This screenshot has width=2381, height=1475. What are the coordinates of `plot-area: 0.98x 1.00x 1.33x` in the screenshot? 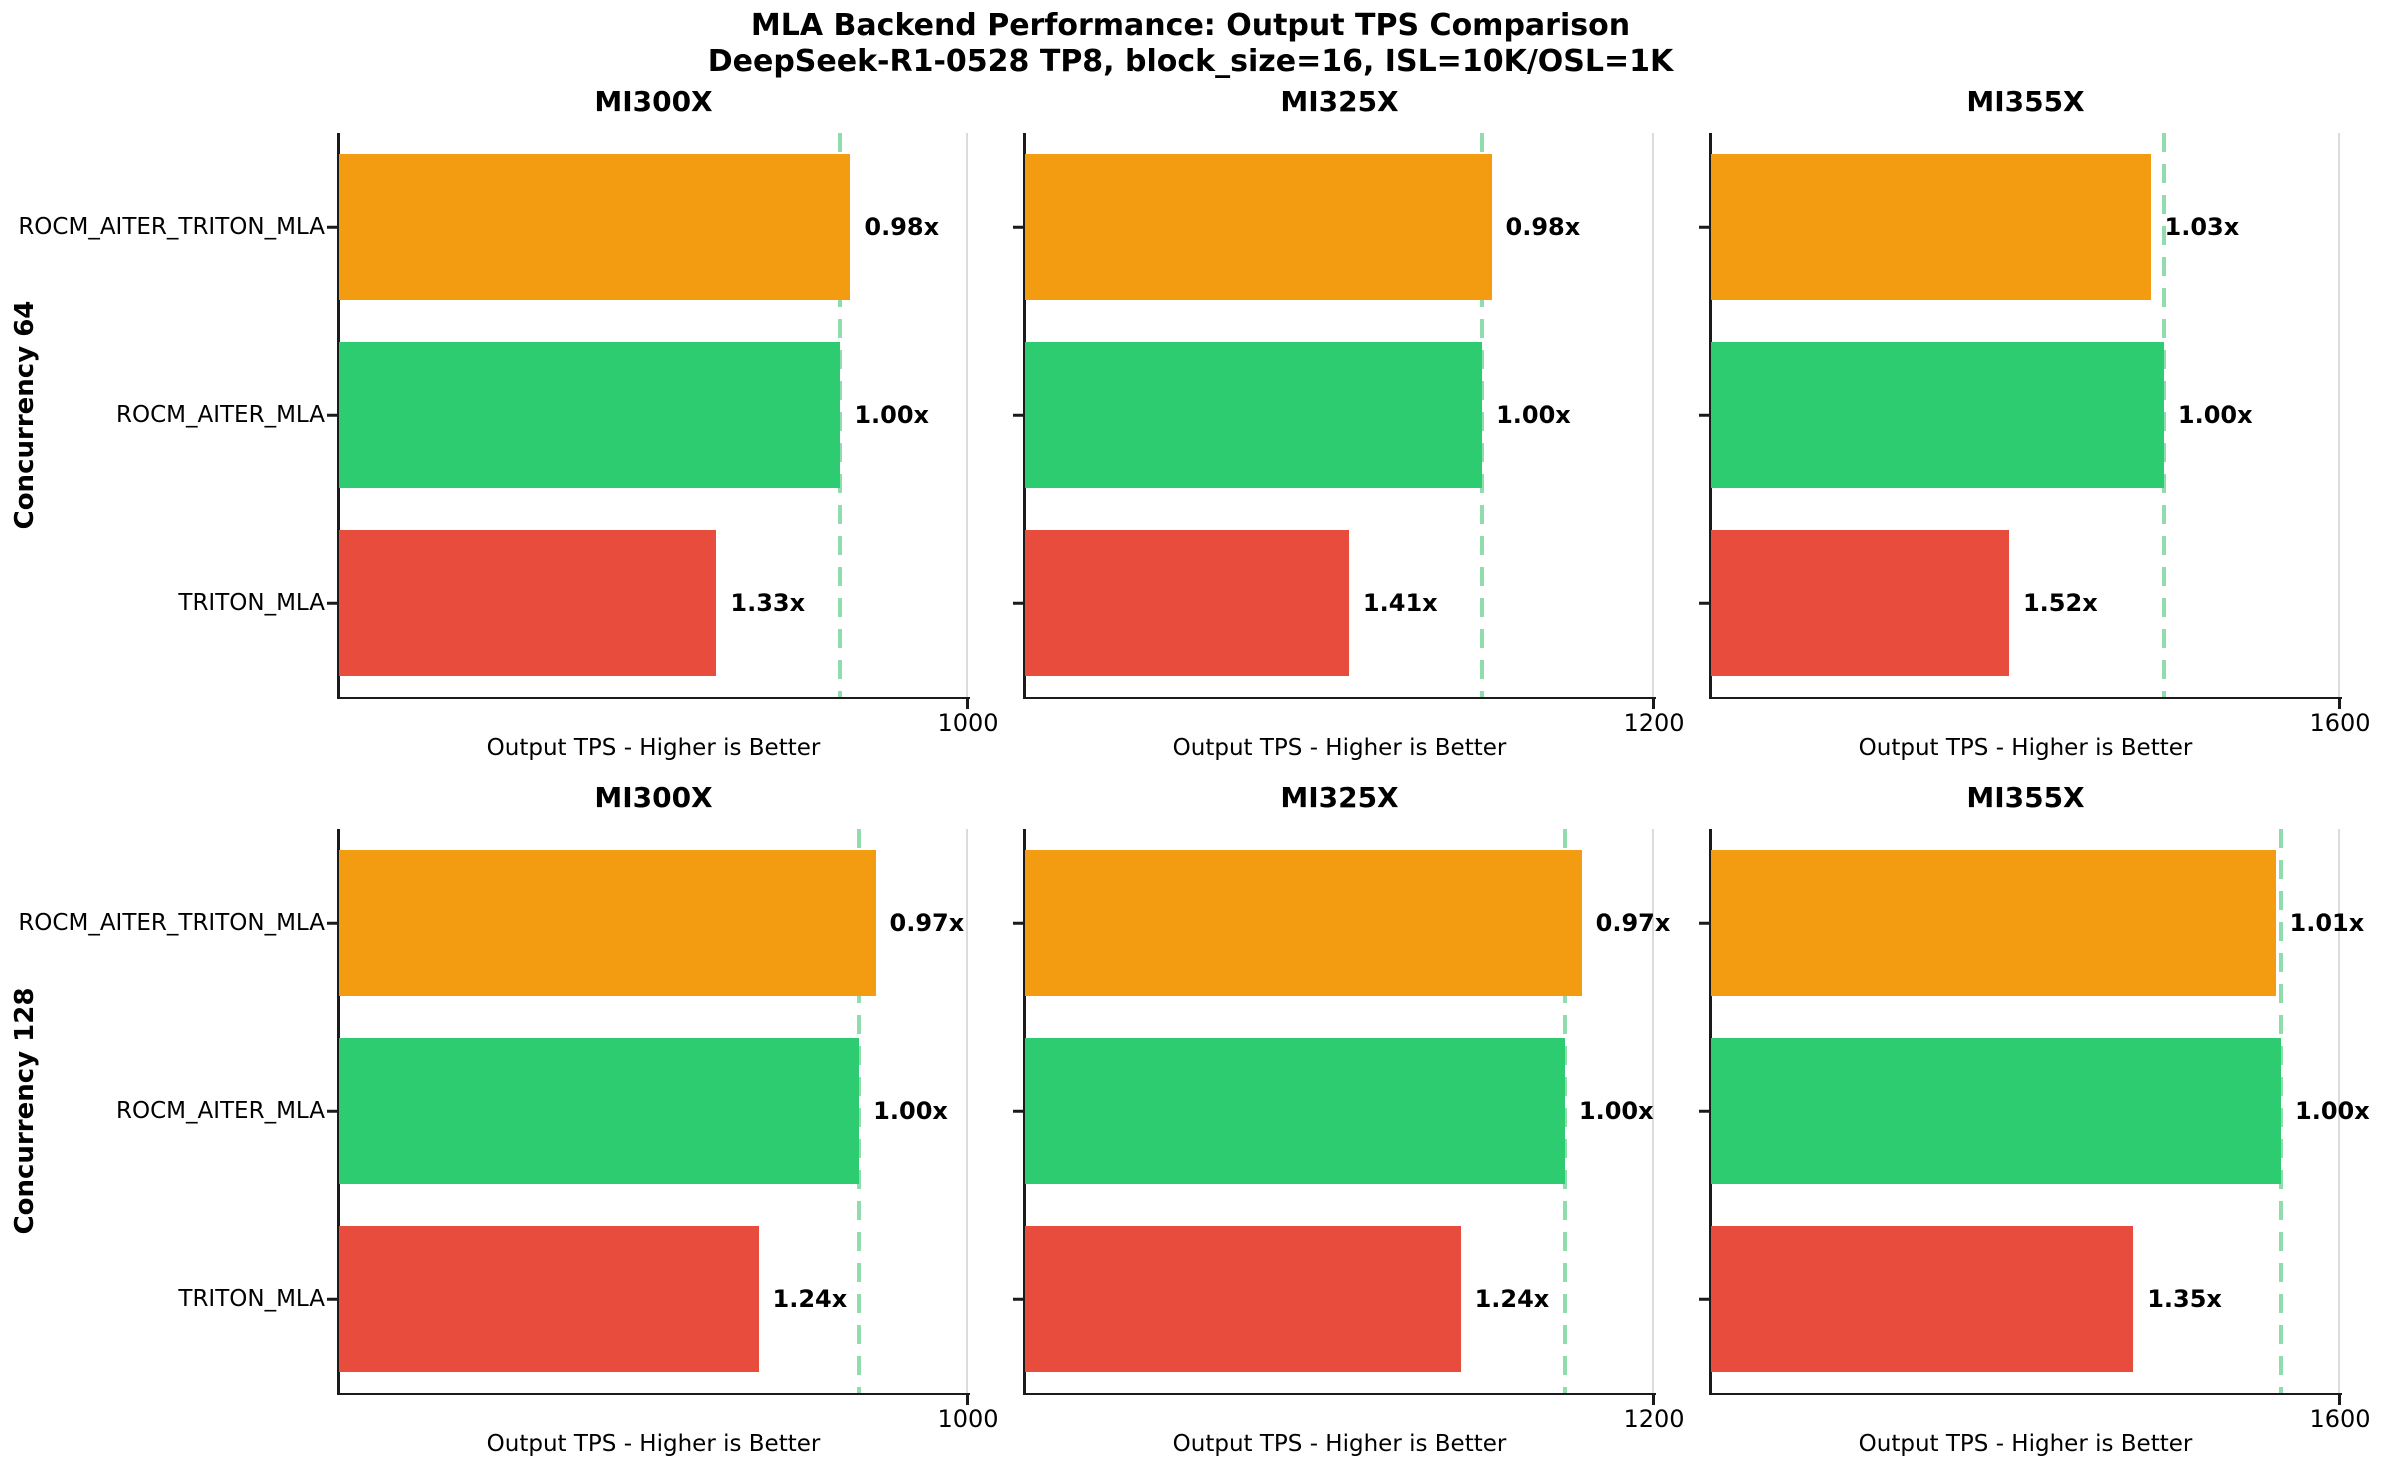 It's located at (648, 421).